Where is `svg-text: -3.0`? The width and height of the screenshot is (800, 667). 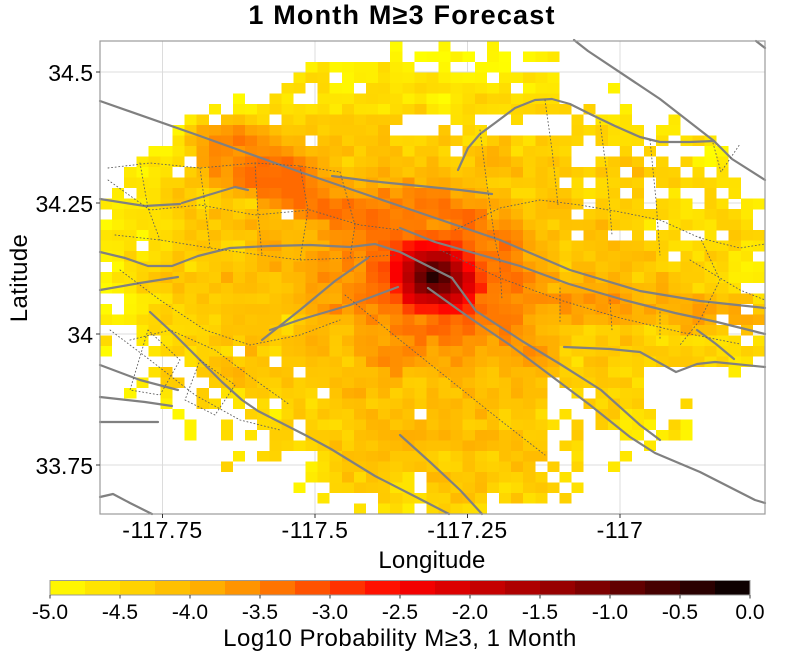 svg-text: -3.0 is located at coordinates (330, 612).